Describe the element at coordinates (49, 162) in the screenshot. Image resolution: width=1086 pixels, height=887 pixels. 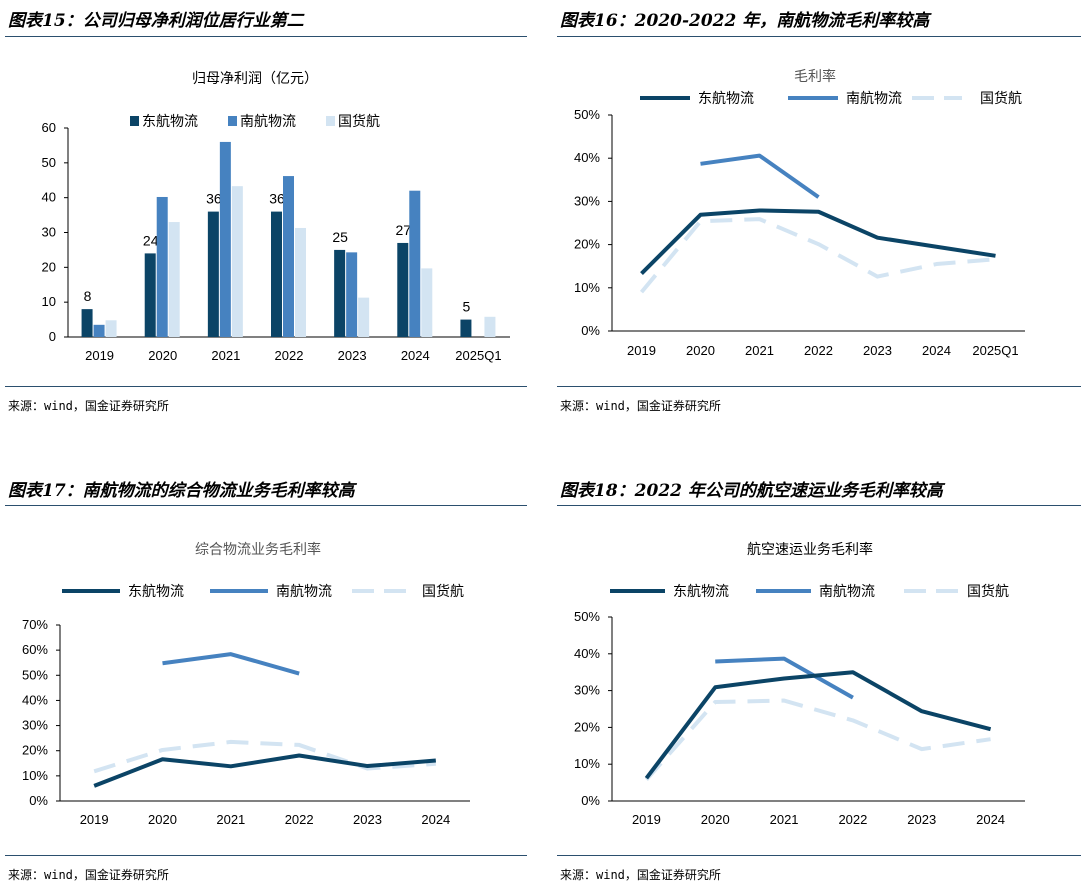
I see `y-tick-label: 50` at that location.